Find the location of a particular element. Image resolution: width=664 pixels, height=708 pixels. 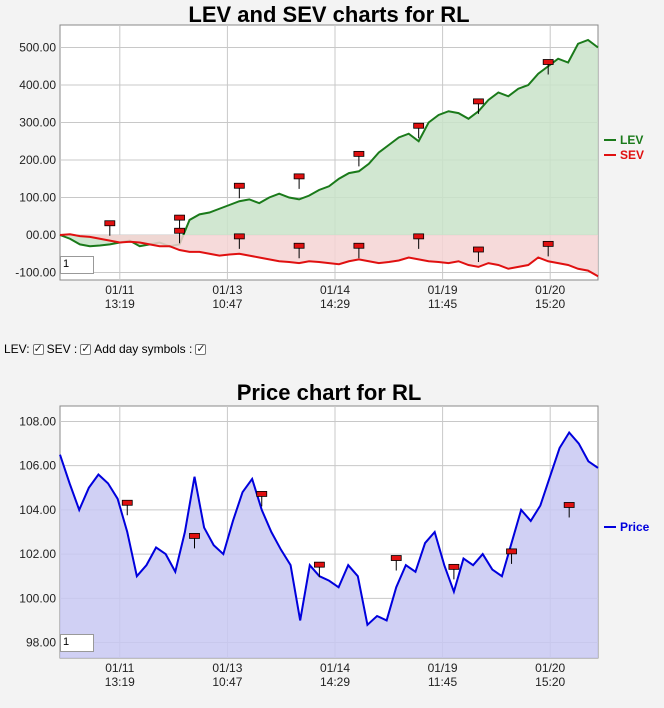

series-area-sev is located at coordinates (329, 255).